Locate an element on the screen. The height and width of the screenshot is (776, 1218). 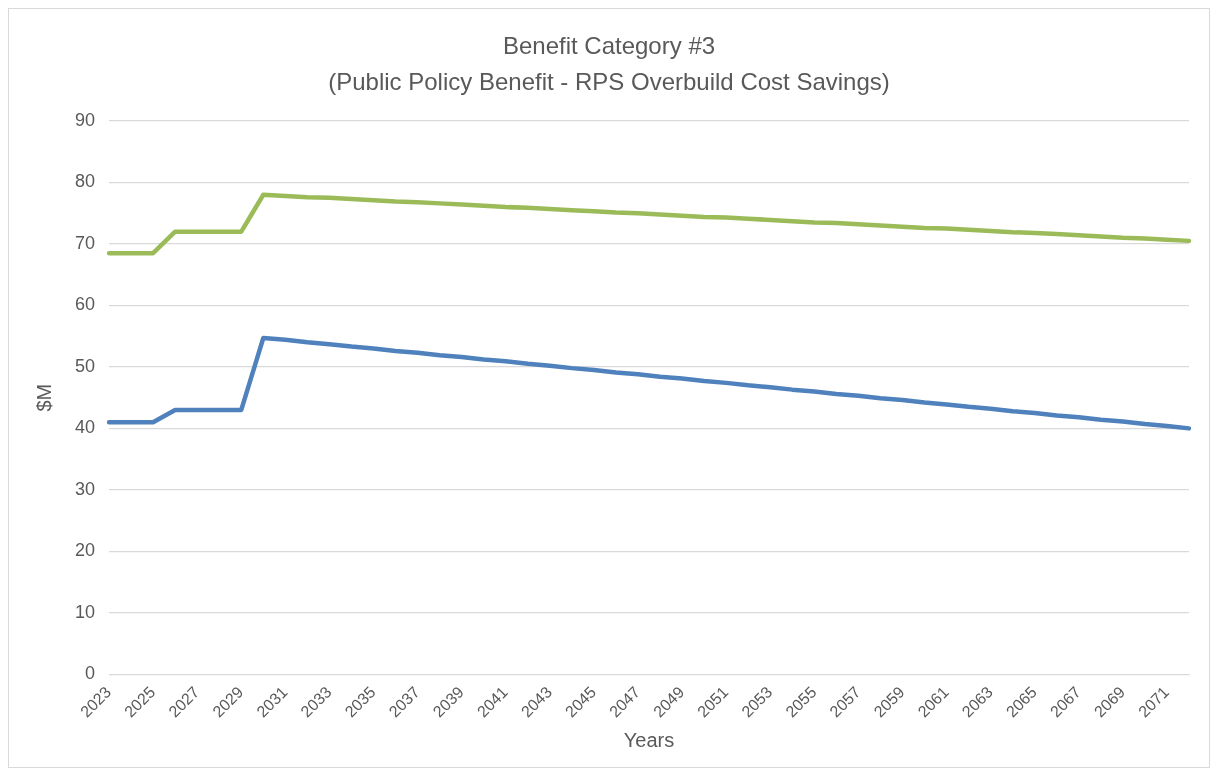
y-tick-label: 30 is located at coordinates (85, 488).